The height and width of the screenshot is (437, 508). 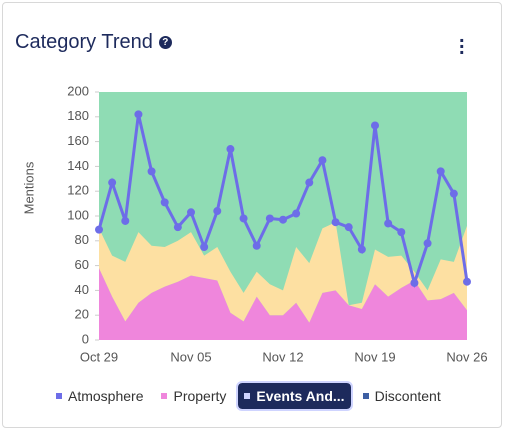 What do you see at coordinates (82, 289) in the screenshot?
I see `y-tick-label: 40` at bounding box center [82, 289].